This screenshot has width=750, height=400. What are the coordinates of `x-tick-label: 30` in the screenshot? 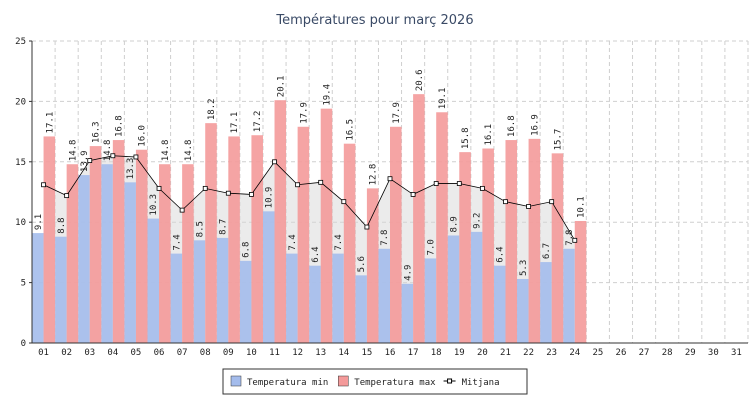 It's located at (713, 353).